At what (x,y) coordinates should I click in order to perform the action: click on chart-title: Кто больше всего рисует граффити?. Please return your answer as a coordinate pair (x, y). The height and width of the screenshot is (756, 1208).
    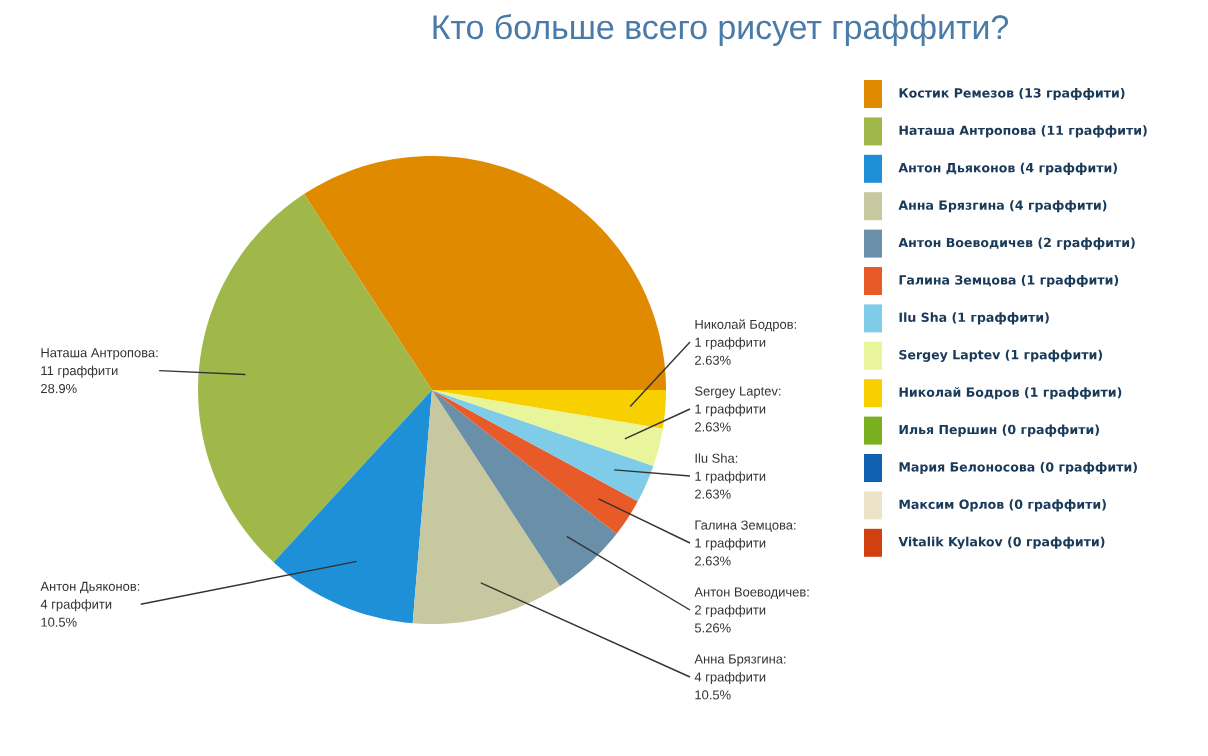
    Looking at the image, I should click on (721, 30).